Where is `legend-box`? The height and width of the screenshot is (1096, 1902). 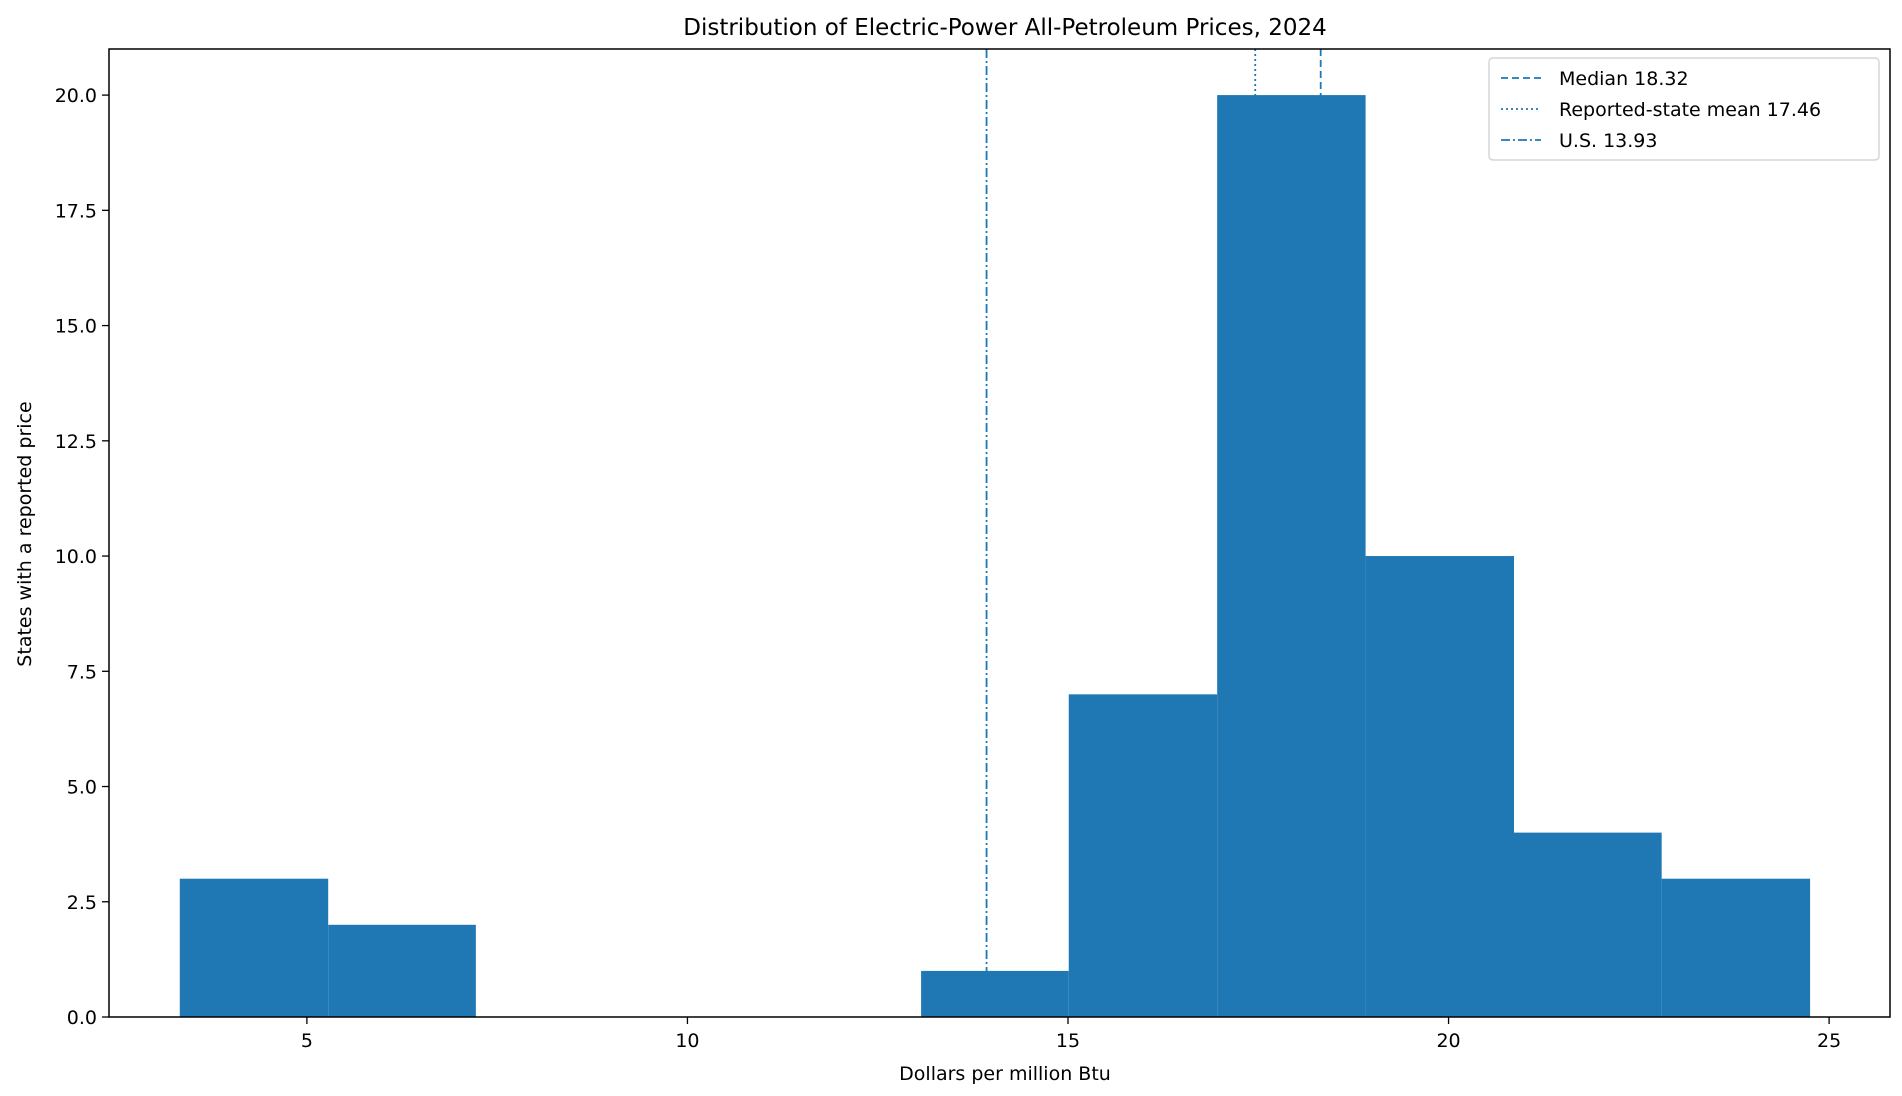 legend-box is located at coordinates (1684, 109).